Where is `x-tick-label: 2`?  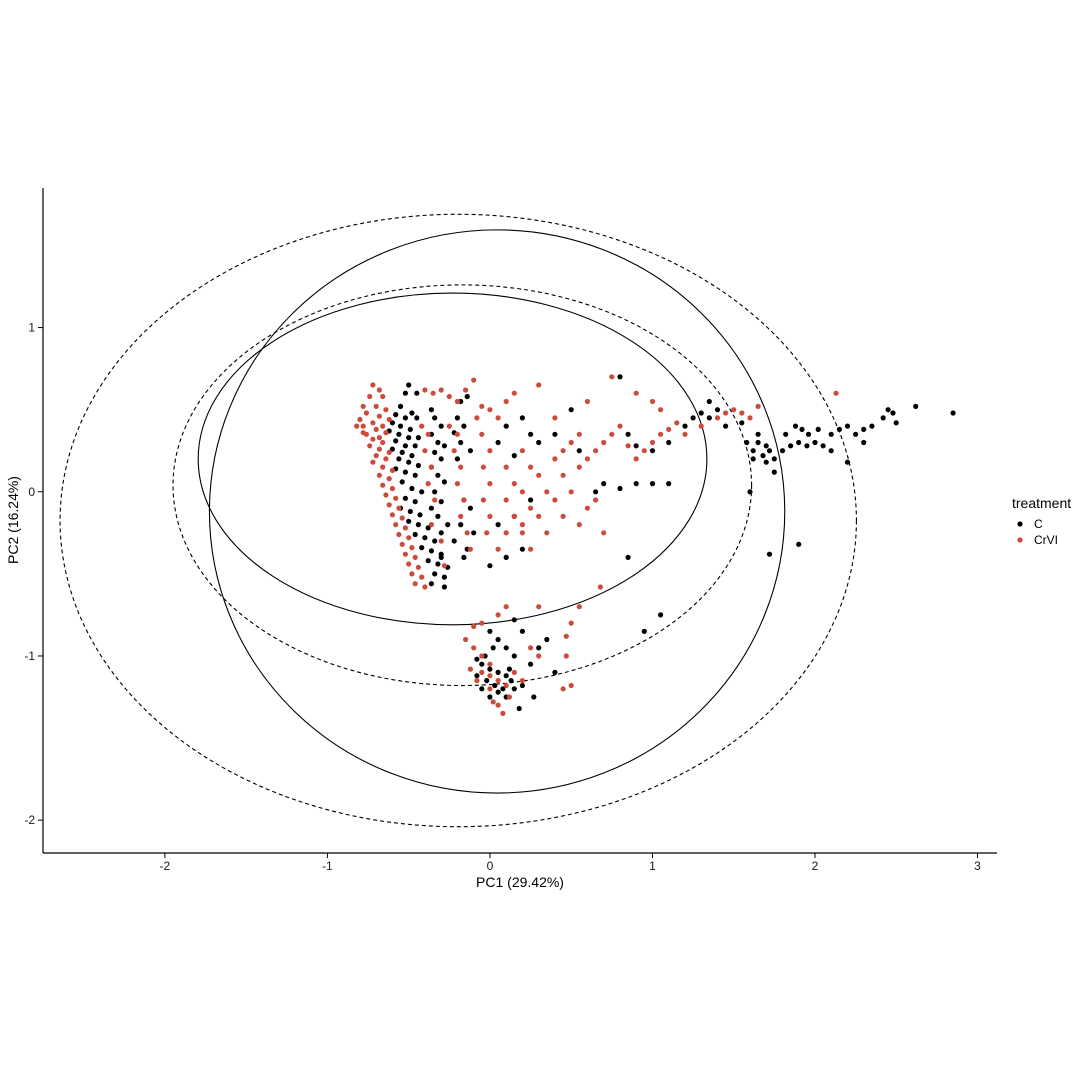
x-tick-label: 2 is located at coordinates (815, 866).